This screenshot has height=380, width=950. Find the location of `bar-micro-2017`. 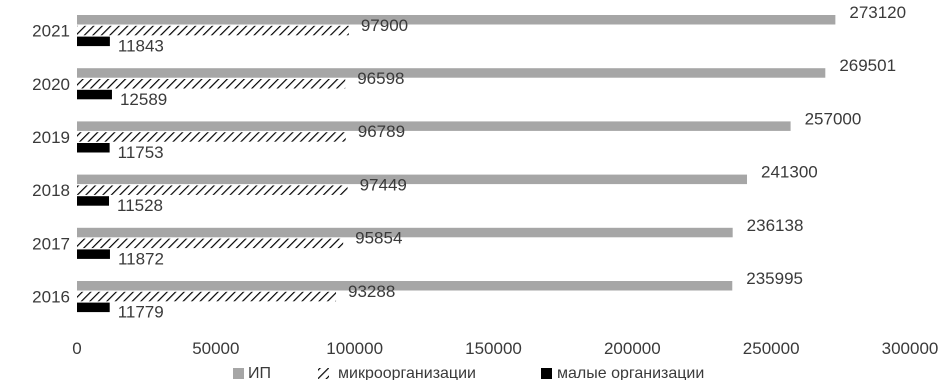

bar-micro-2017 is located at coordinates (210, 243).